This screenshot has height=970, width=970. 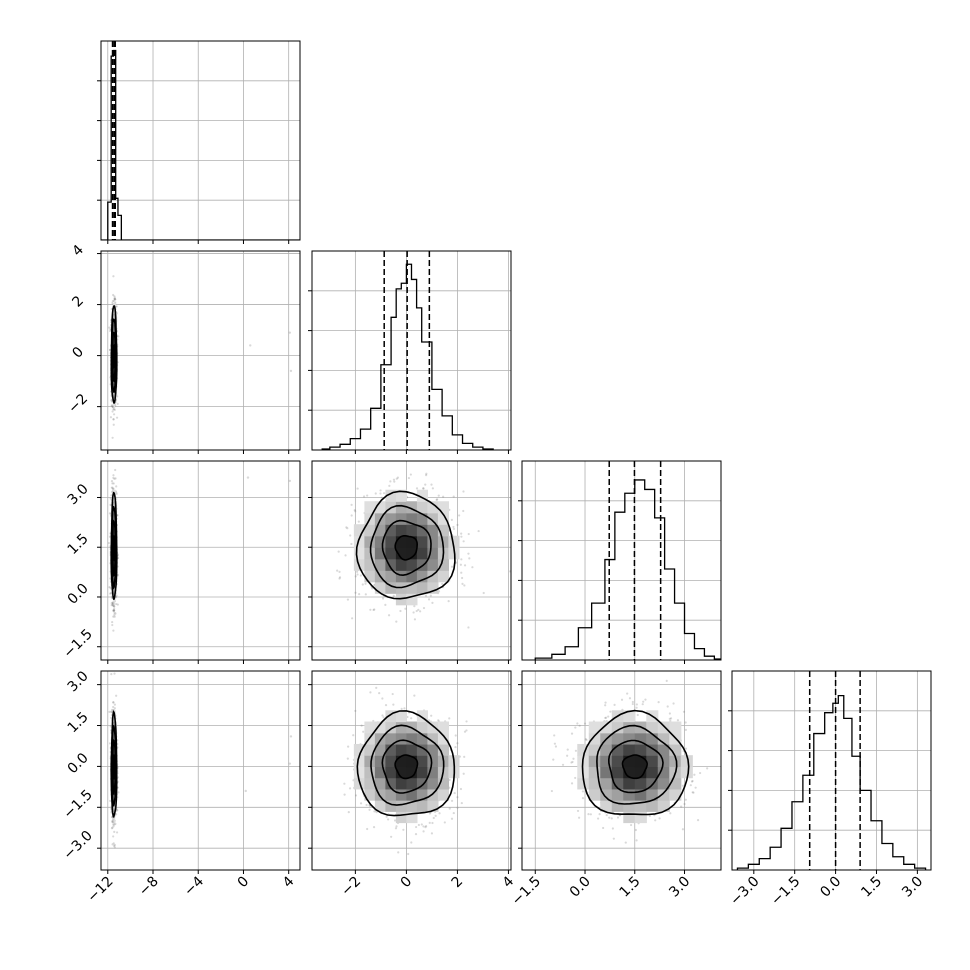 I want to click on histogram-step-line, so click(x=831, y=782).